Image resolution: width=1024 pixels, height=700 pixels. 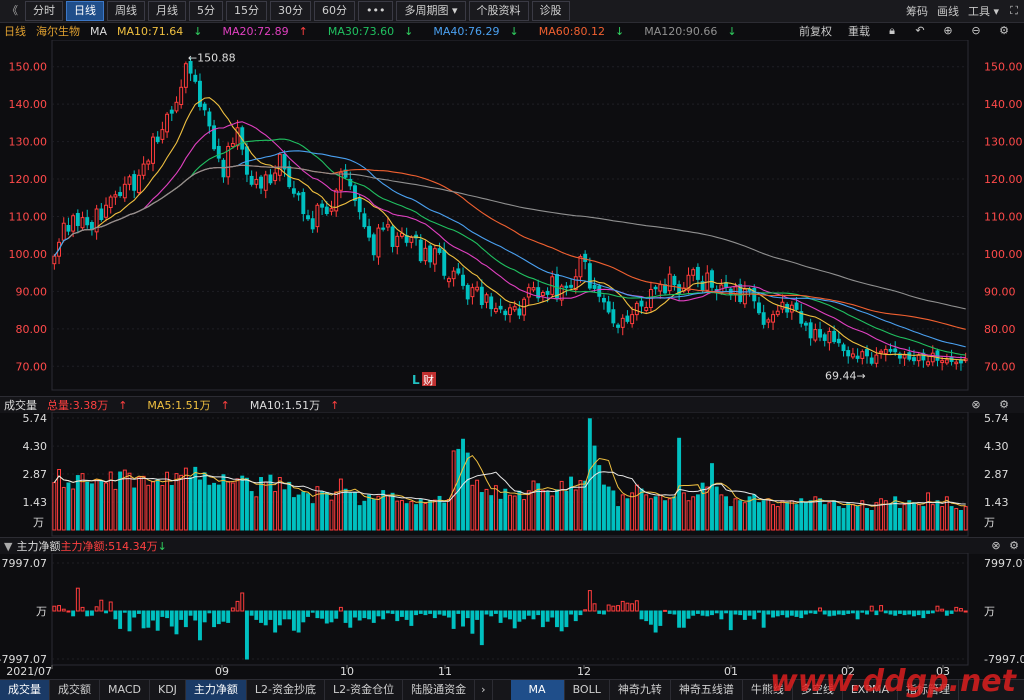 I want to click on tabs-scroll-right-icon: ›, so click(x=484, y=690).